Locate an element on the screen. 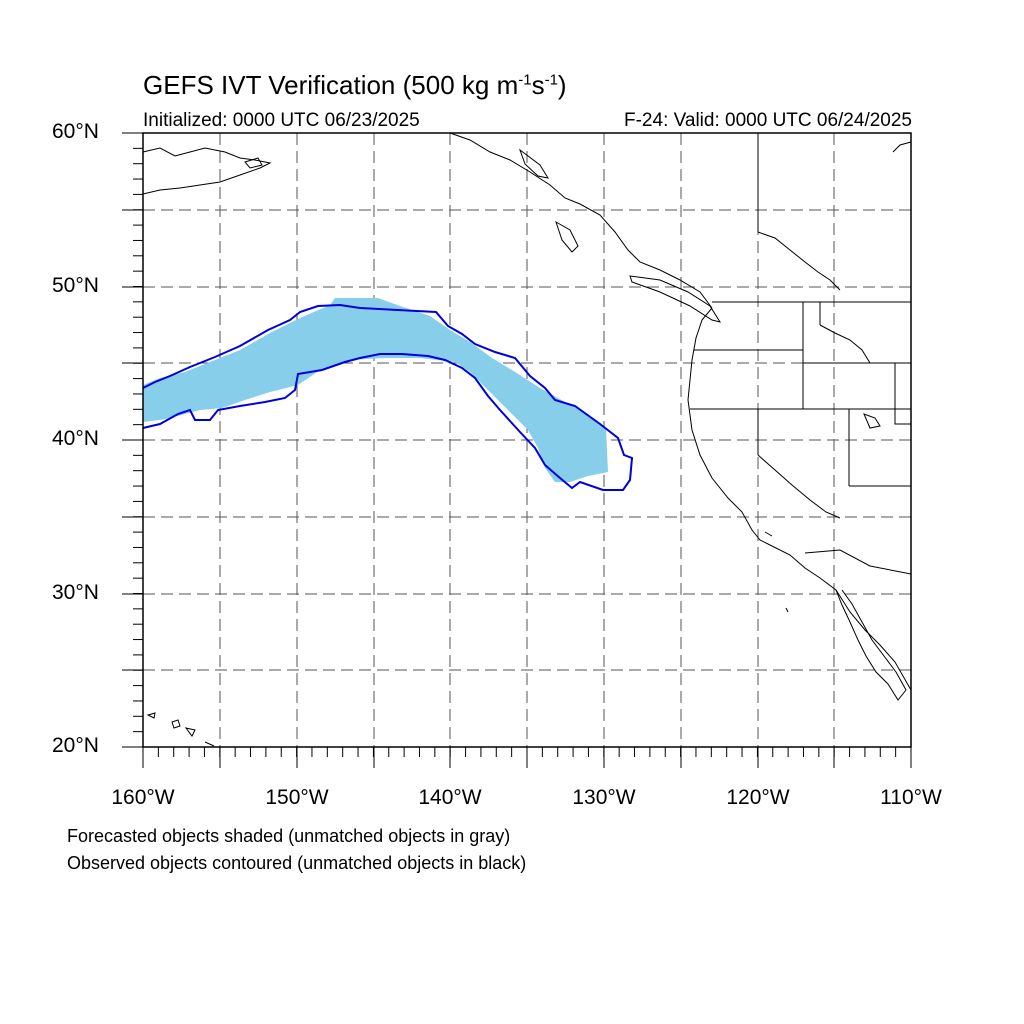 The image size is (1024, 1024). title-mid: s is located at coordinates (538, 85).